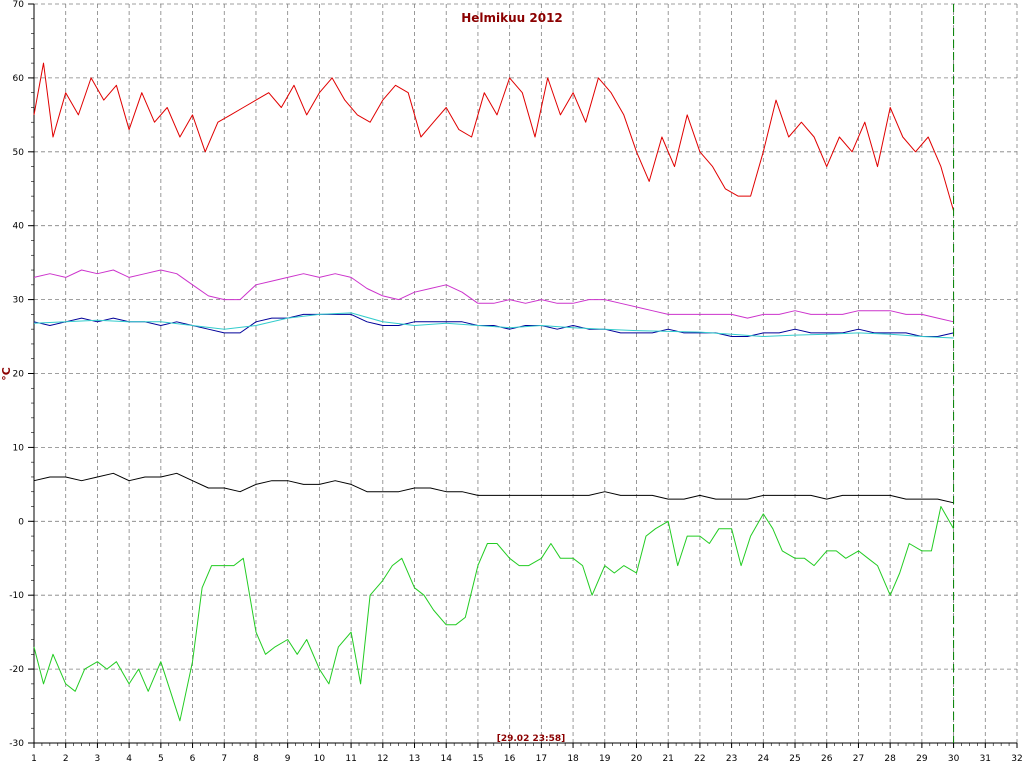 The height and width of the screenshot is (768, 1024). I want to click on x-tick-label: 18, so click(573, 759).